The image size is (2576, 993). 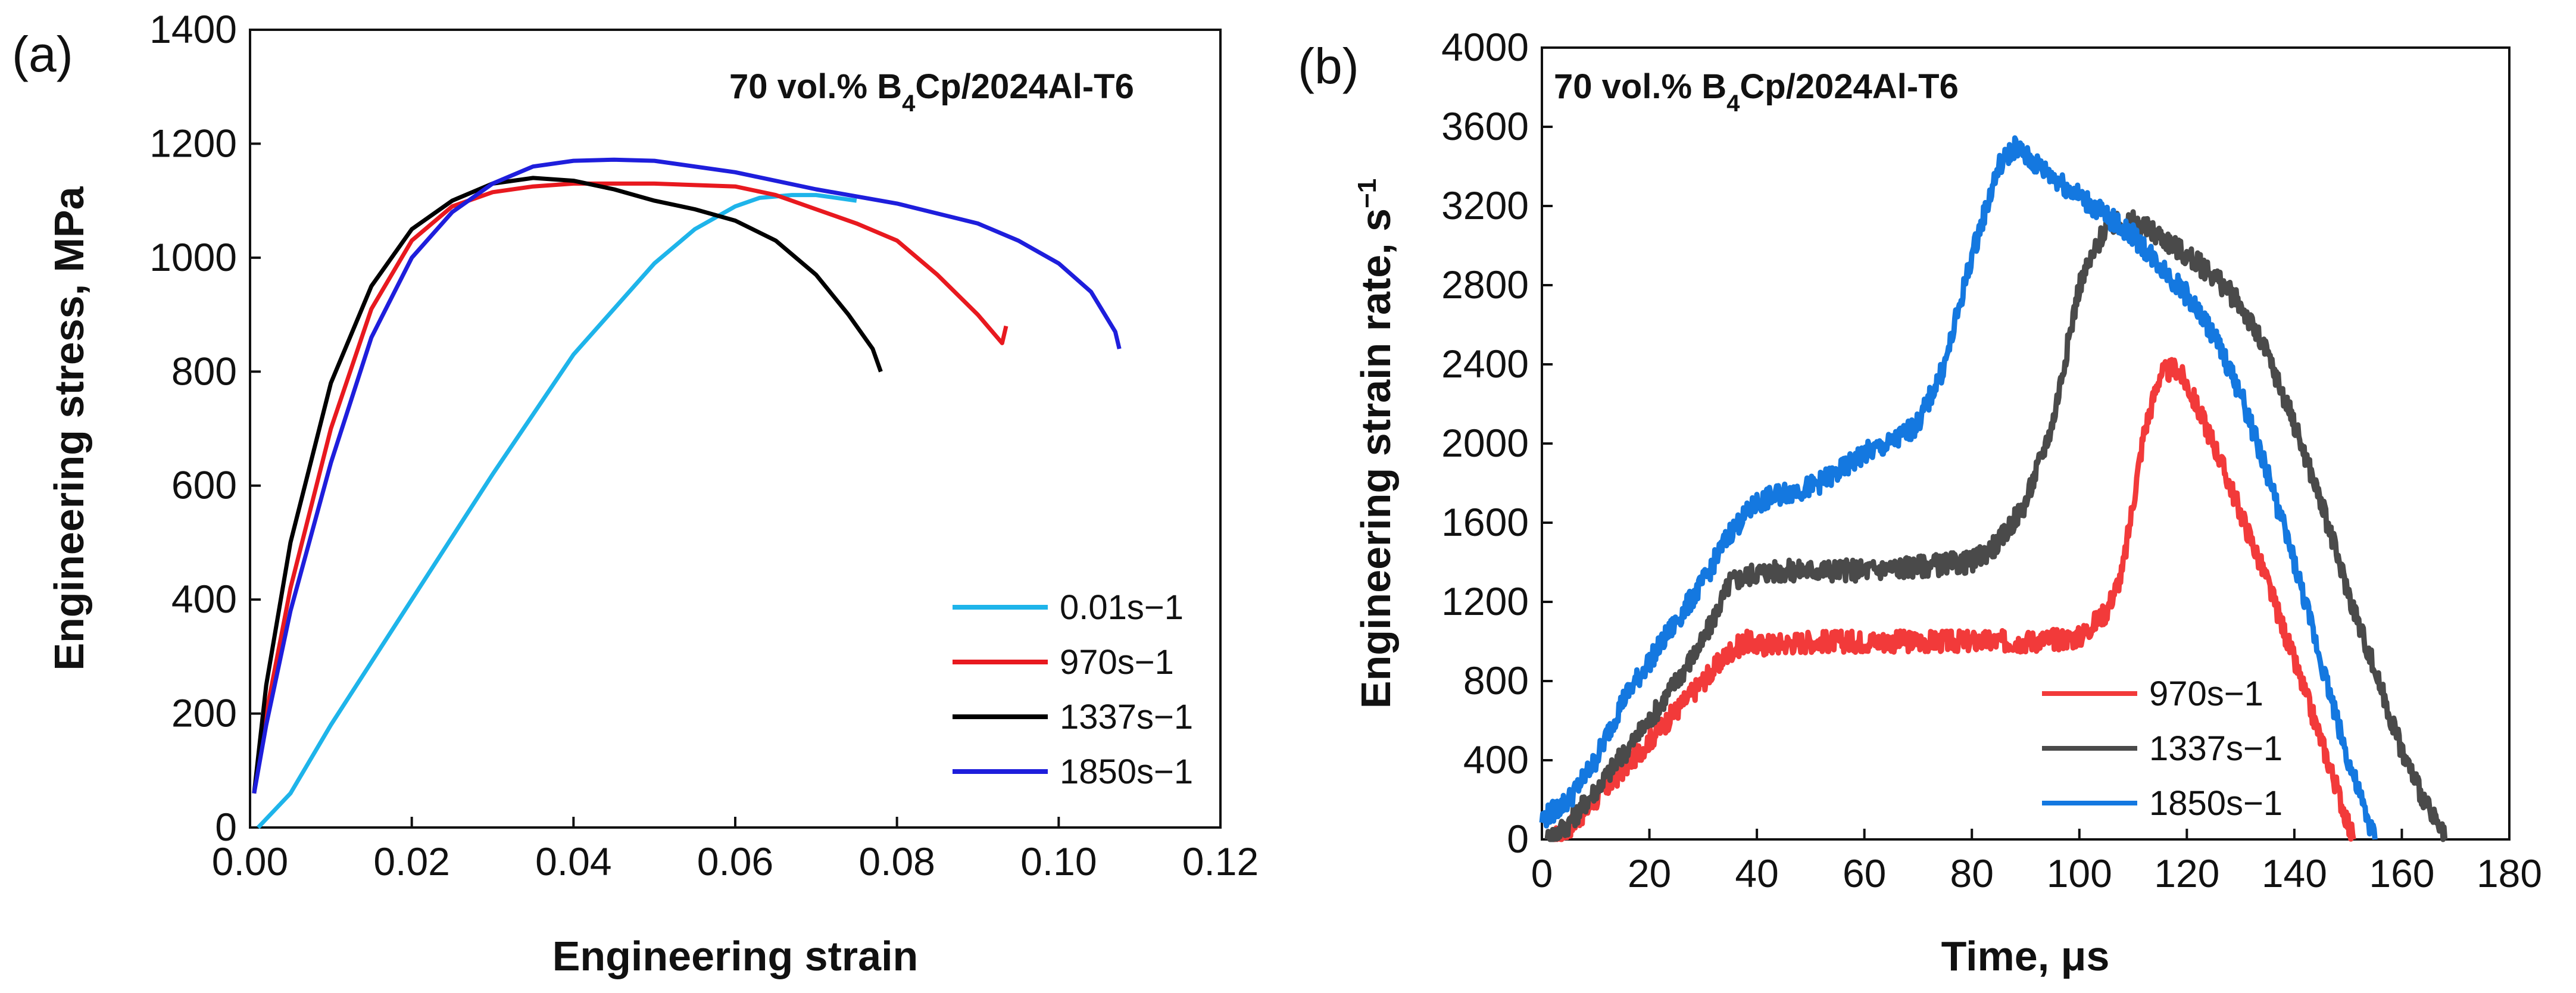 I want to click on x-tick-label: 0.04, so click(x=573, y=861).